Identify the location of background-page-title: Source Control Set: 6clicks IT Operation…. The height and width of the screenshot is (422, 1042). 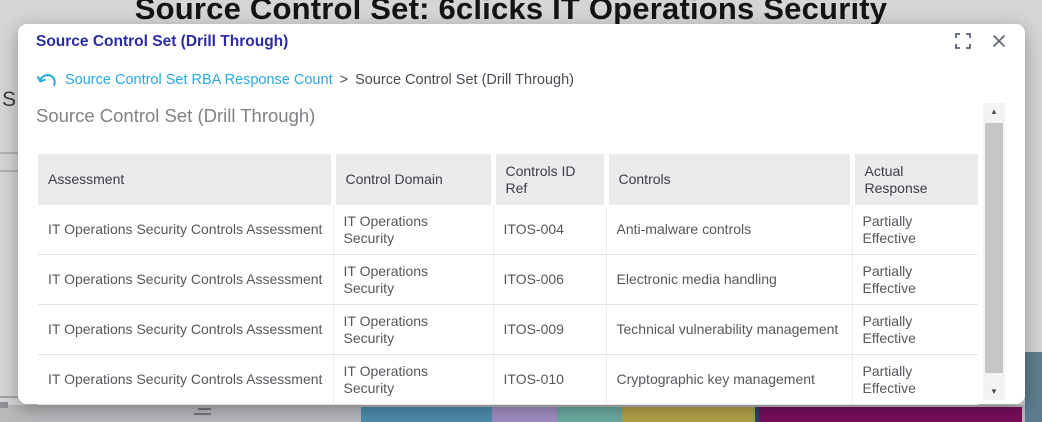
(511, 13).